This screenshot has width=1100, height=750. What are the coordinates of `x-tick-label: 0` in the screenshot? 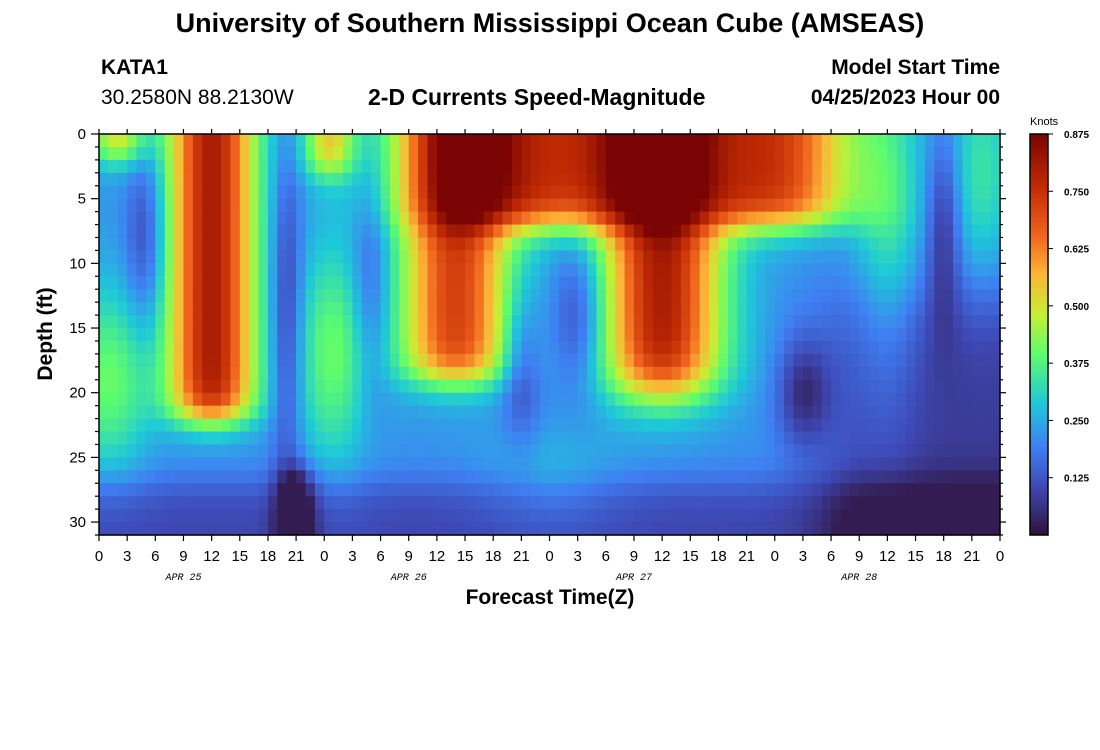 It's located at (549, 556).